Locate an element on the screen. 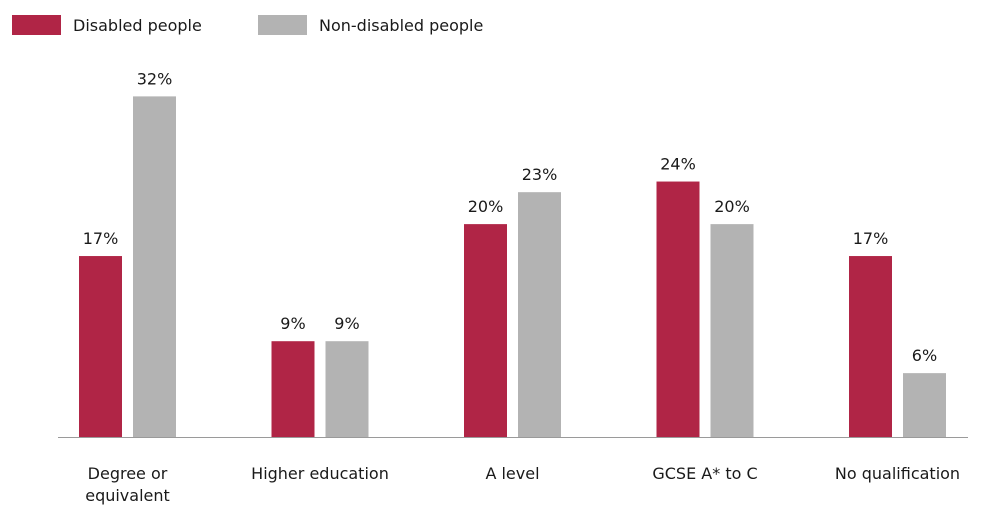 This screenshot has height=511, width=992. value-label-non-disabled-0: 32% is located at coordinates (155, 78).